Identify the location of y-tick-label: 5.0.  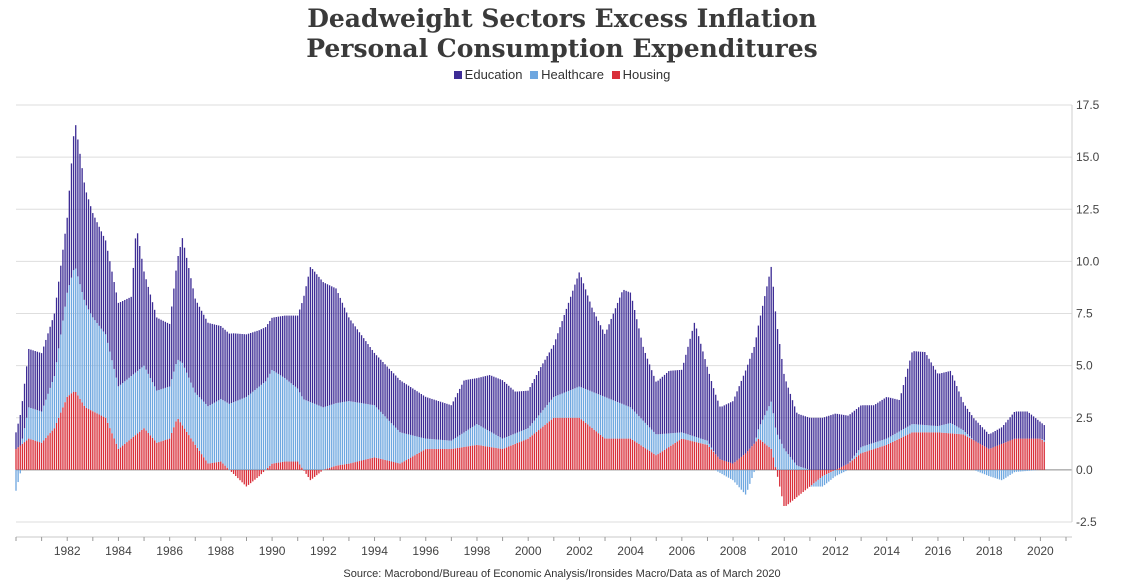
(1084, 366).